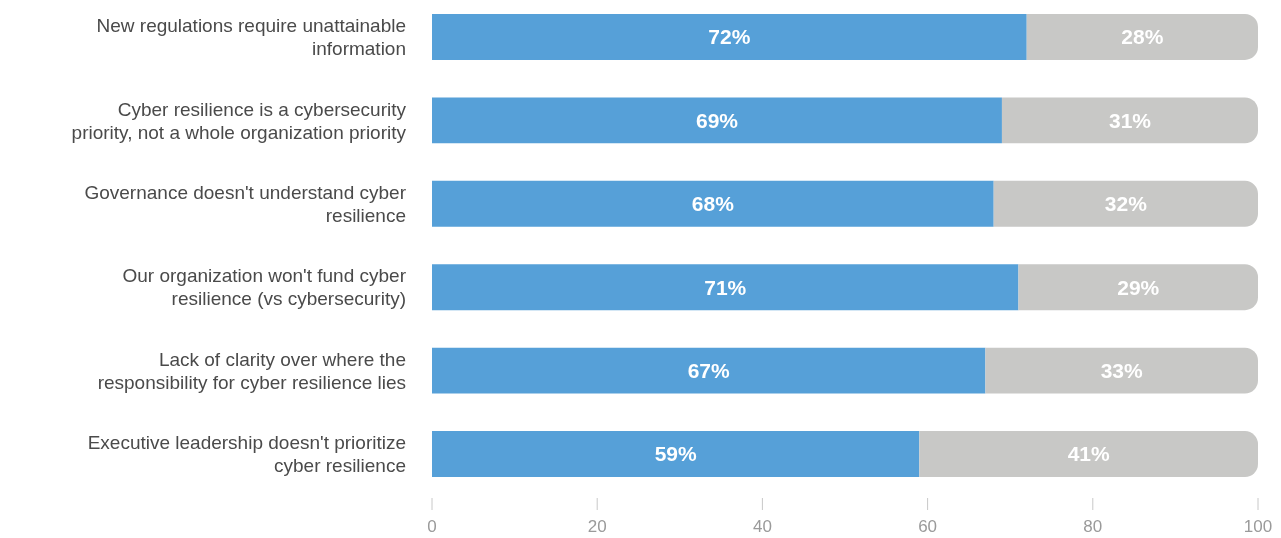  What do you see at coordinates (597, 526) in the screenshot?
I see `x-tick-label: 20` at bounding box center [597, 526].